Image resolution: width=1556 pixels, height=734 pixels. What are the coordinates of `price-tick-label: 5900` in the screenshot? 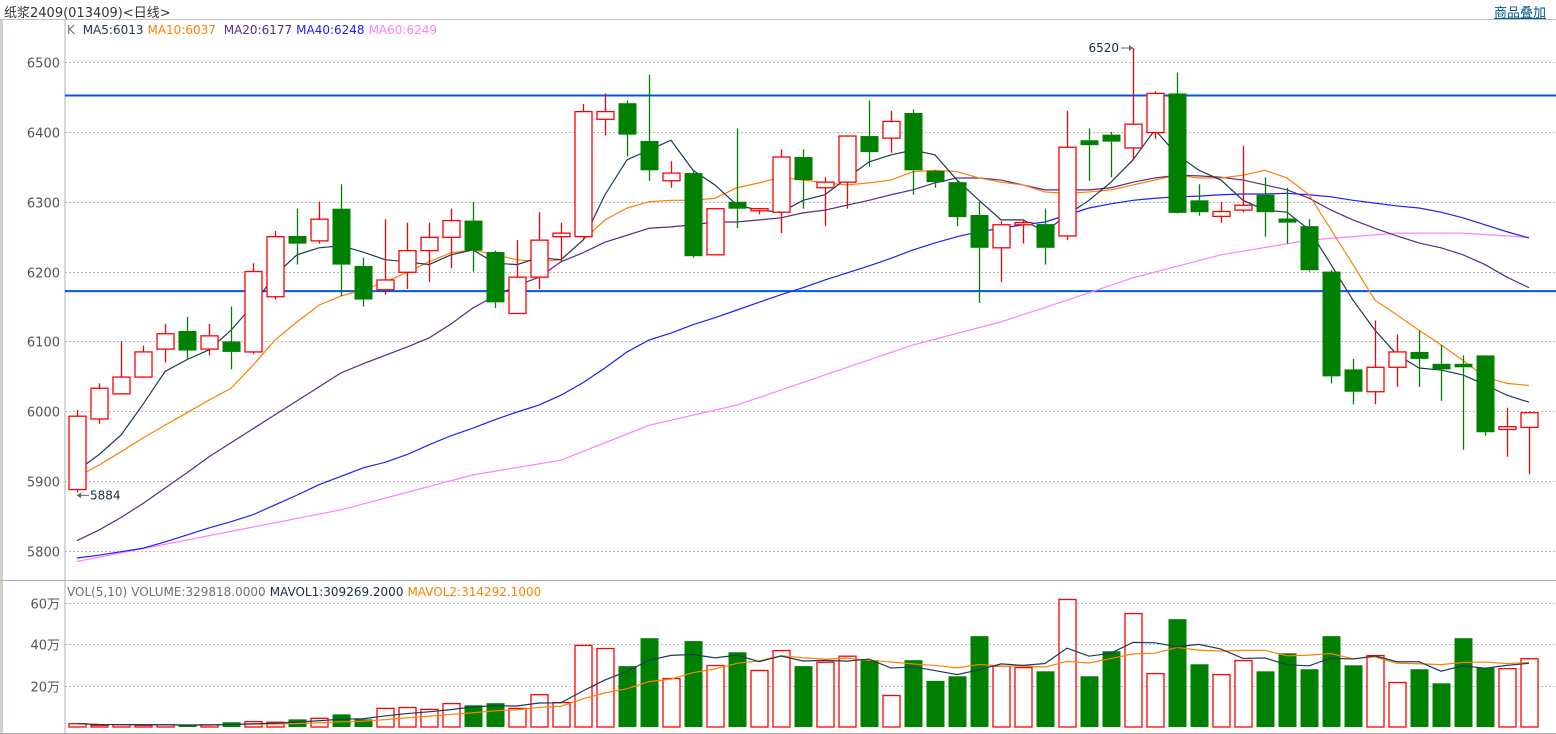 It's located at (43, 483).